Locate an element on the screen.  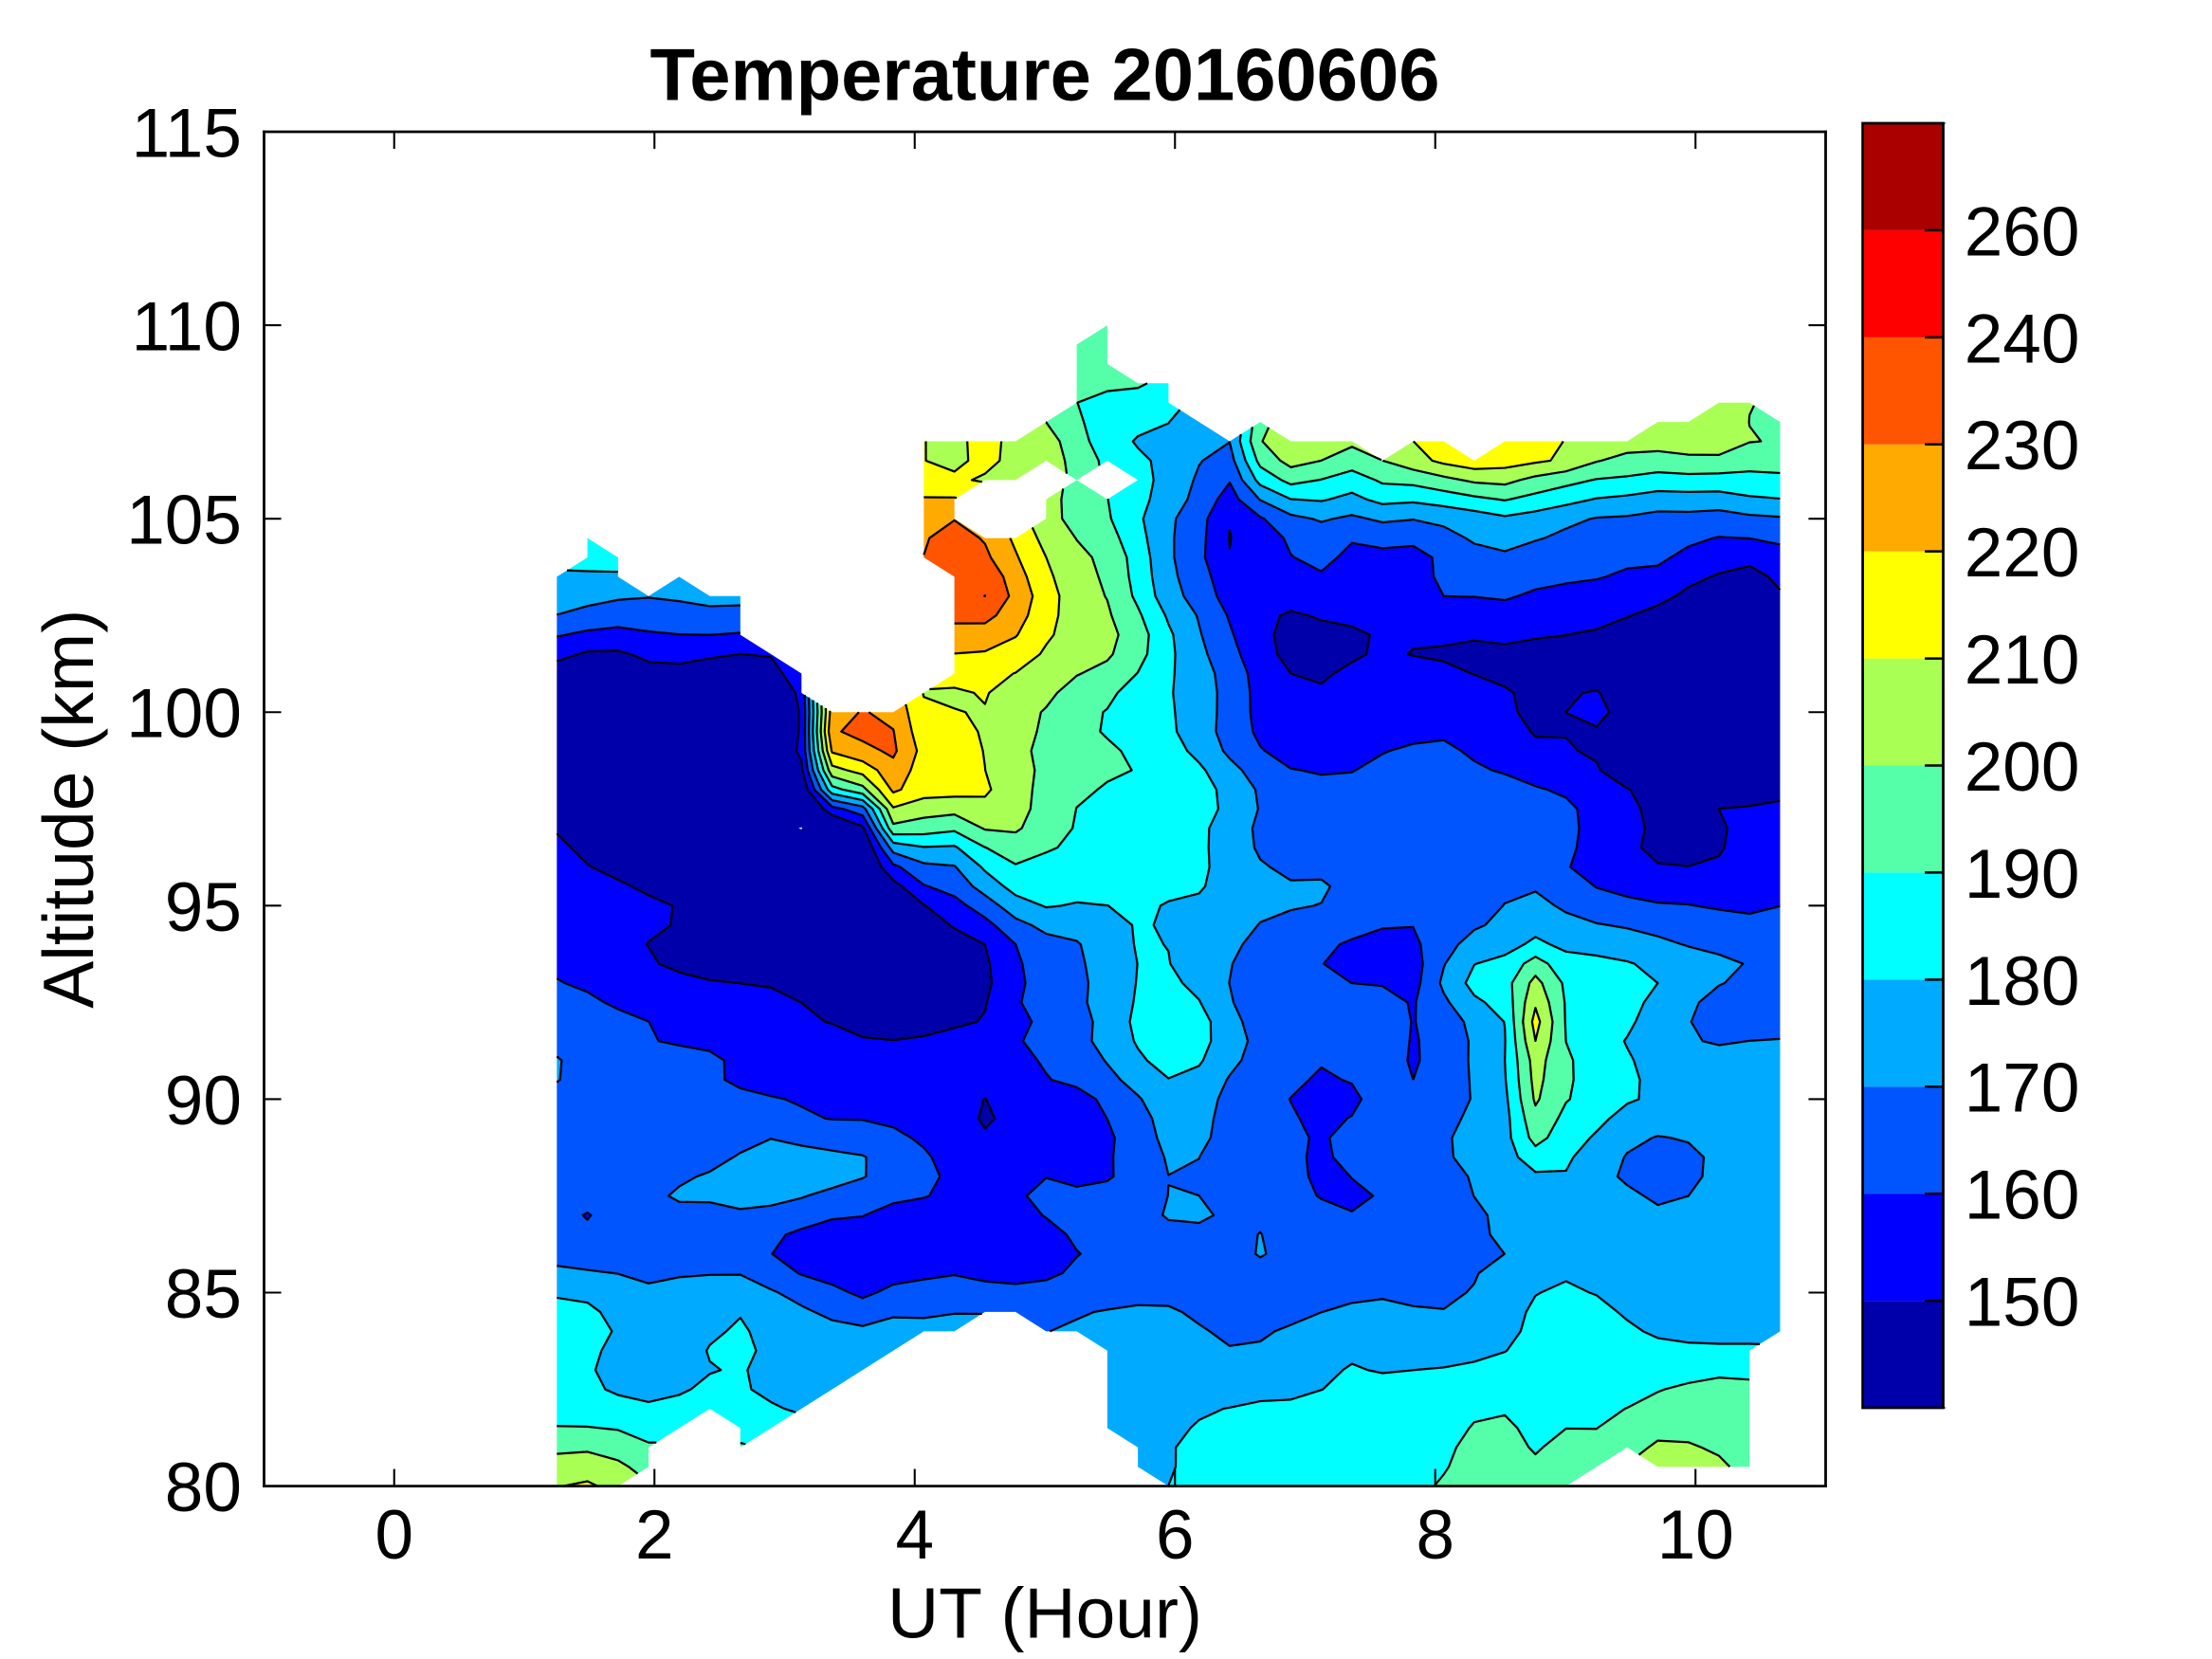
svg-text: 260 is located at coordinates (2022, 231).